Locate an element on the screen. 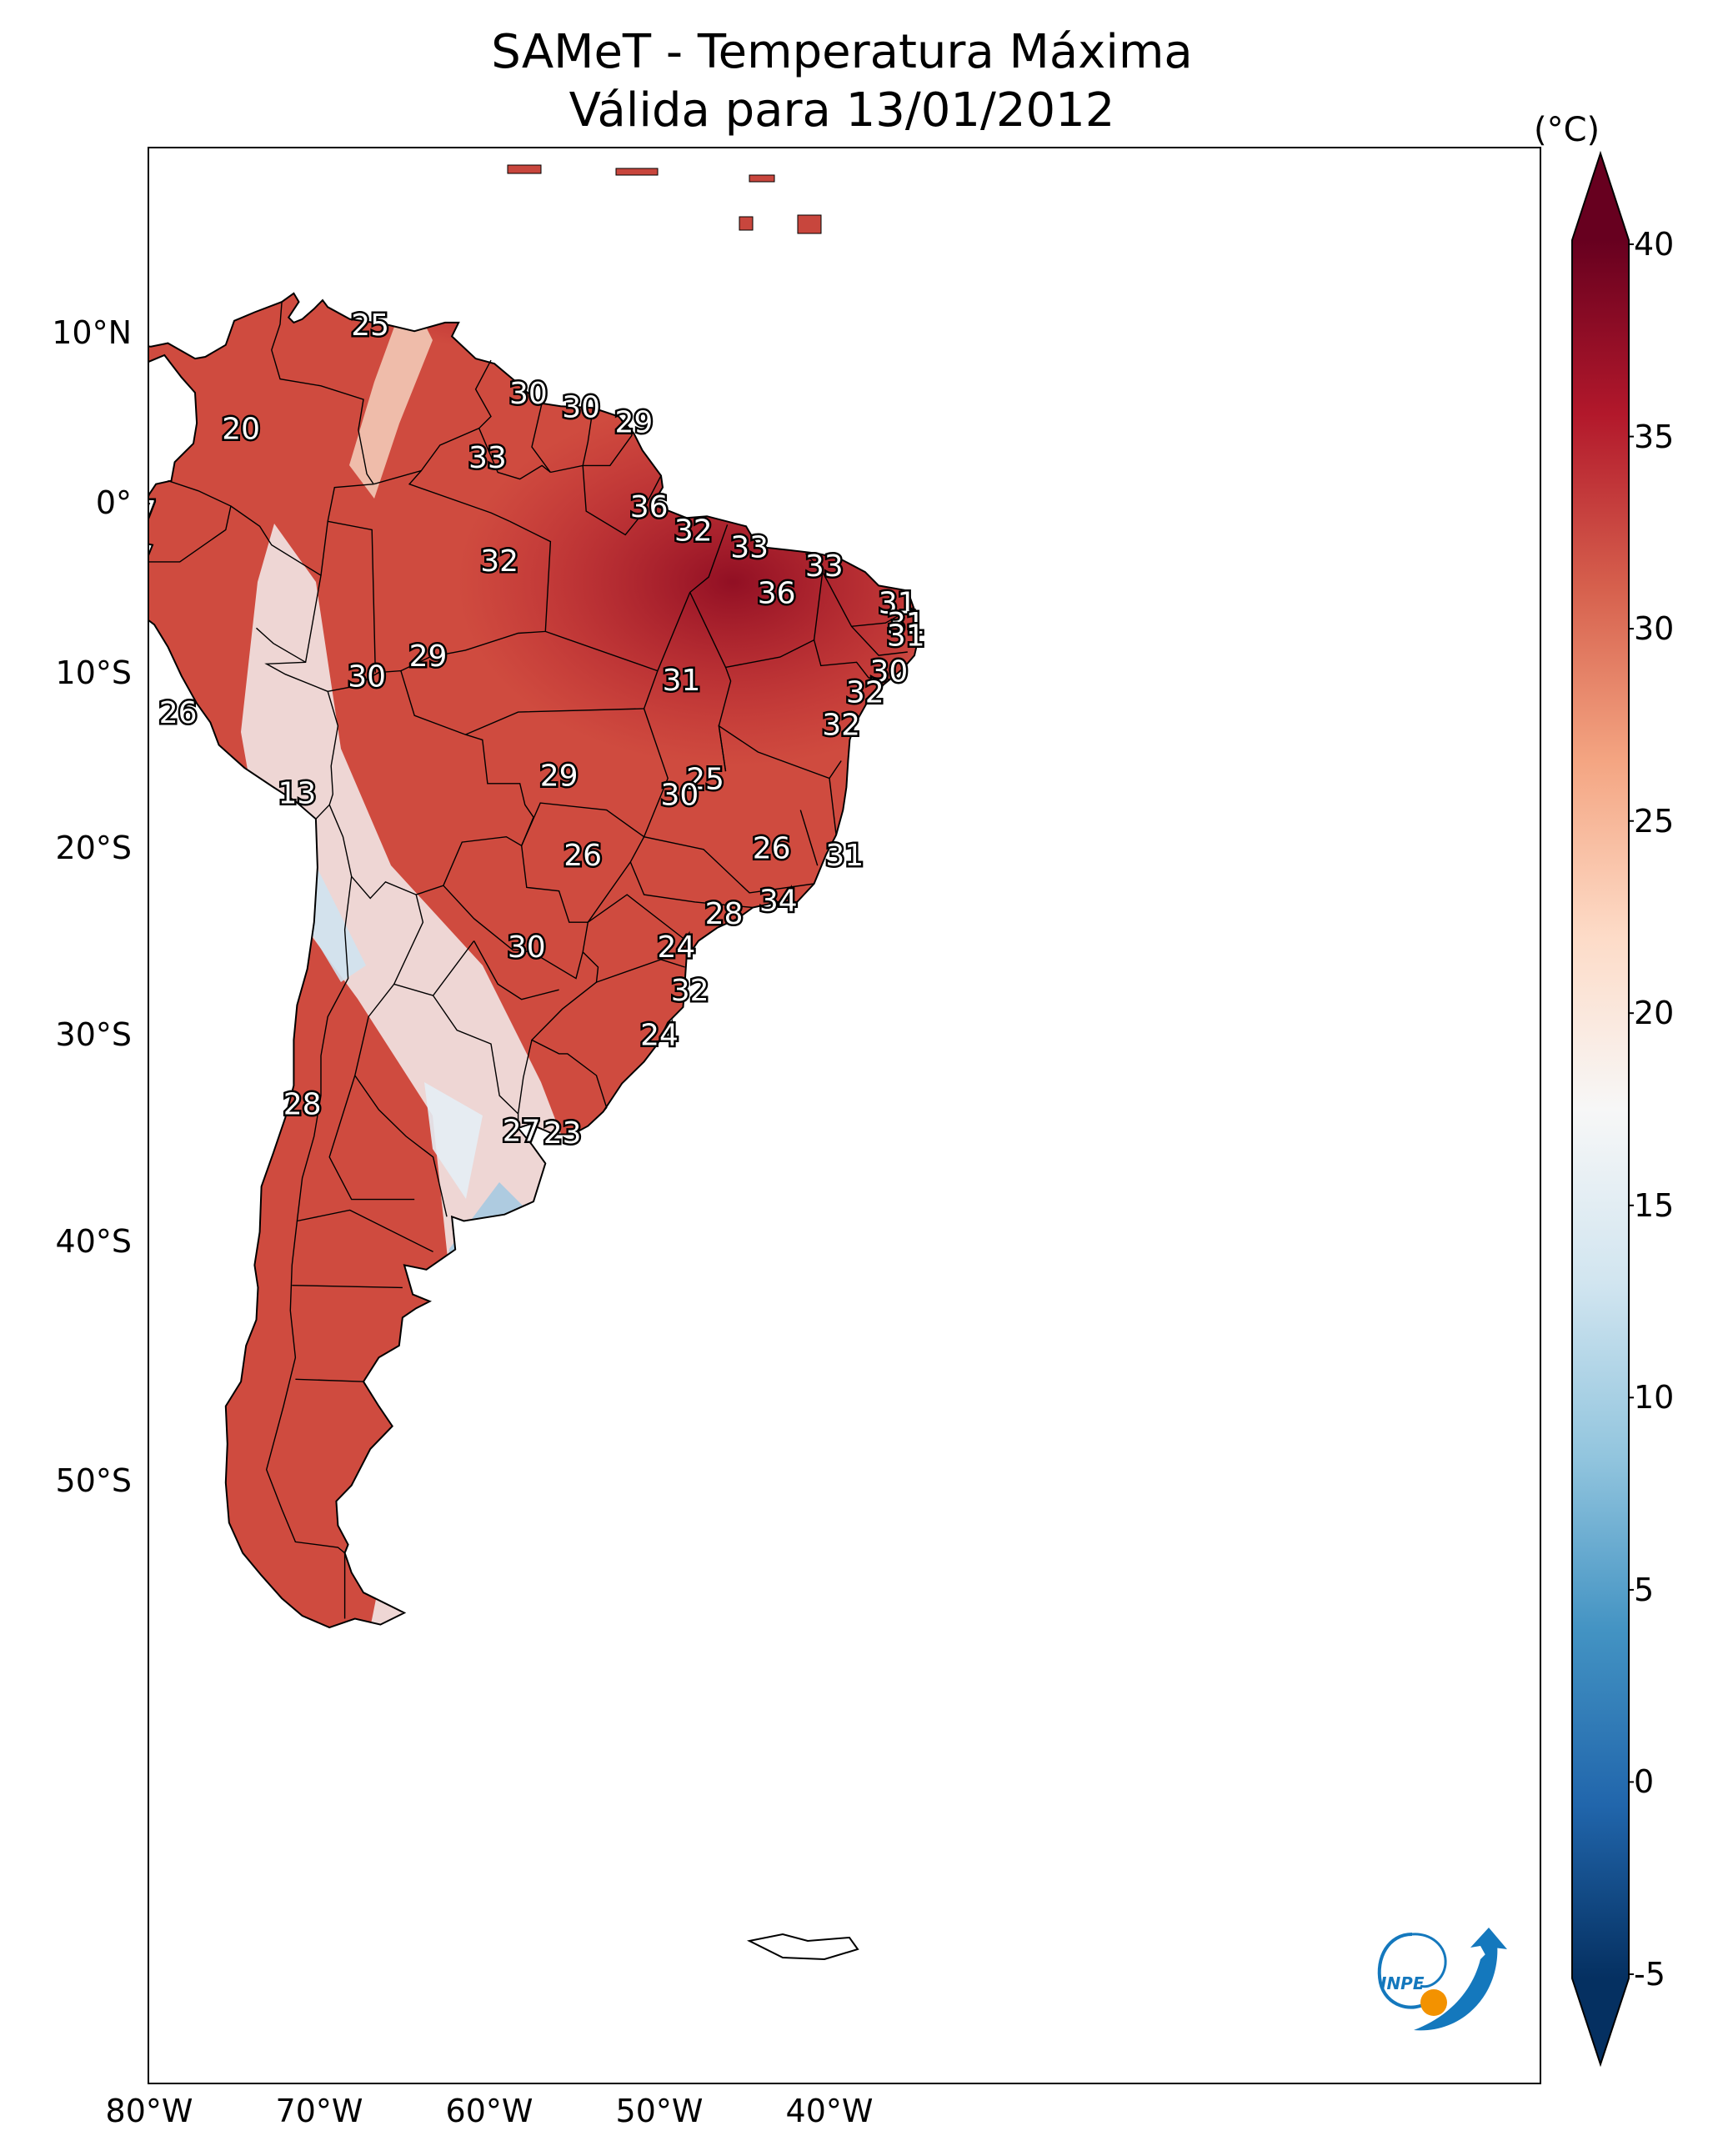  lon-label: 50°W is located at coordinates (659, 2111).